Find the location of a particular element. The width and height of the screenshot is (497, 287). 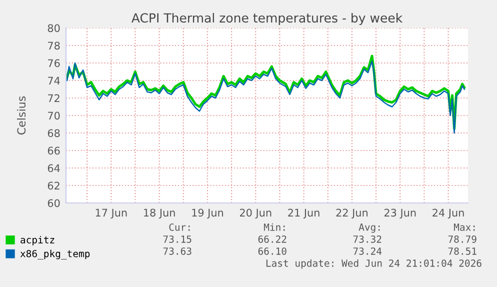

text: 73.24 is located at coordinates (367, 251).